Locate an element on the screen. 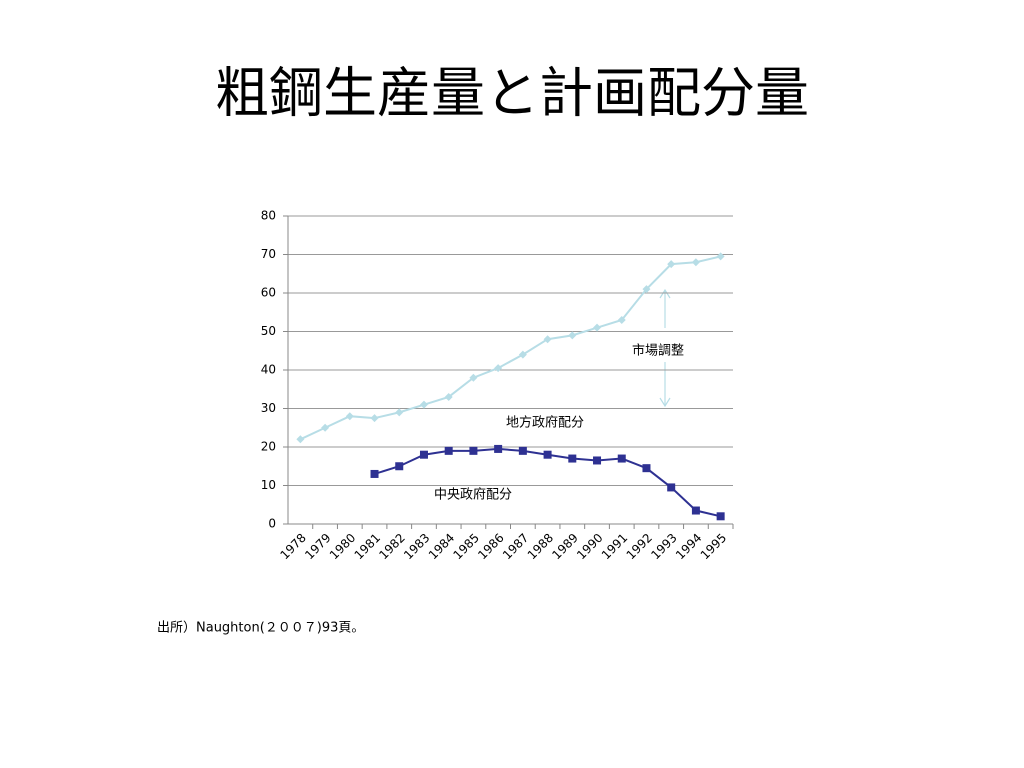 This screenshot has width=1024, height=768. source-note: 出所）Naughton(２００７)93頁。 is located at coordinates (260, 628).